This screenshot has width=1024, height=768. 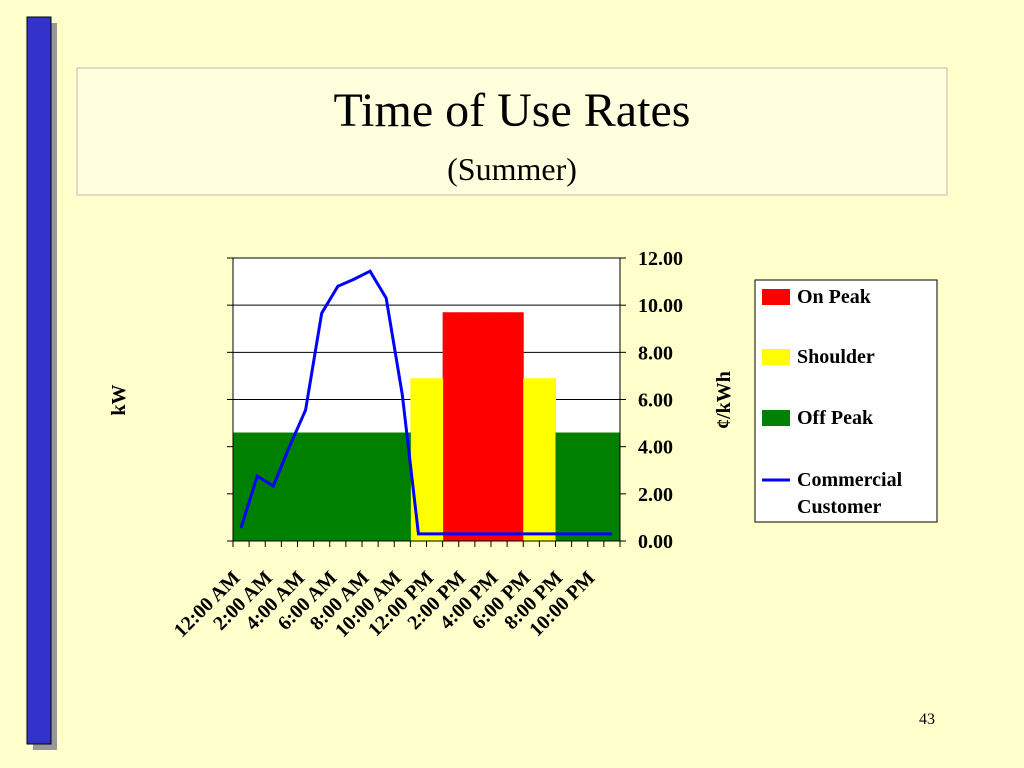 I want to click on legend-label: Off Peak, so click(x=835, y=418).